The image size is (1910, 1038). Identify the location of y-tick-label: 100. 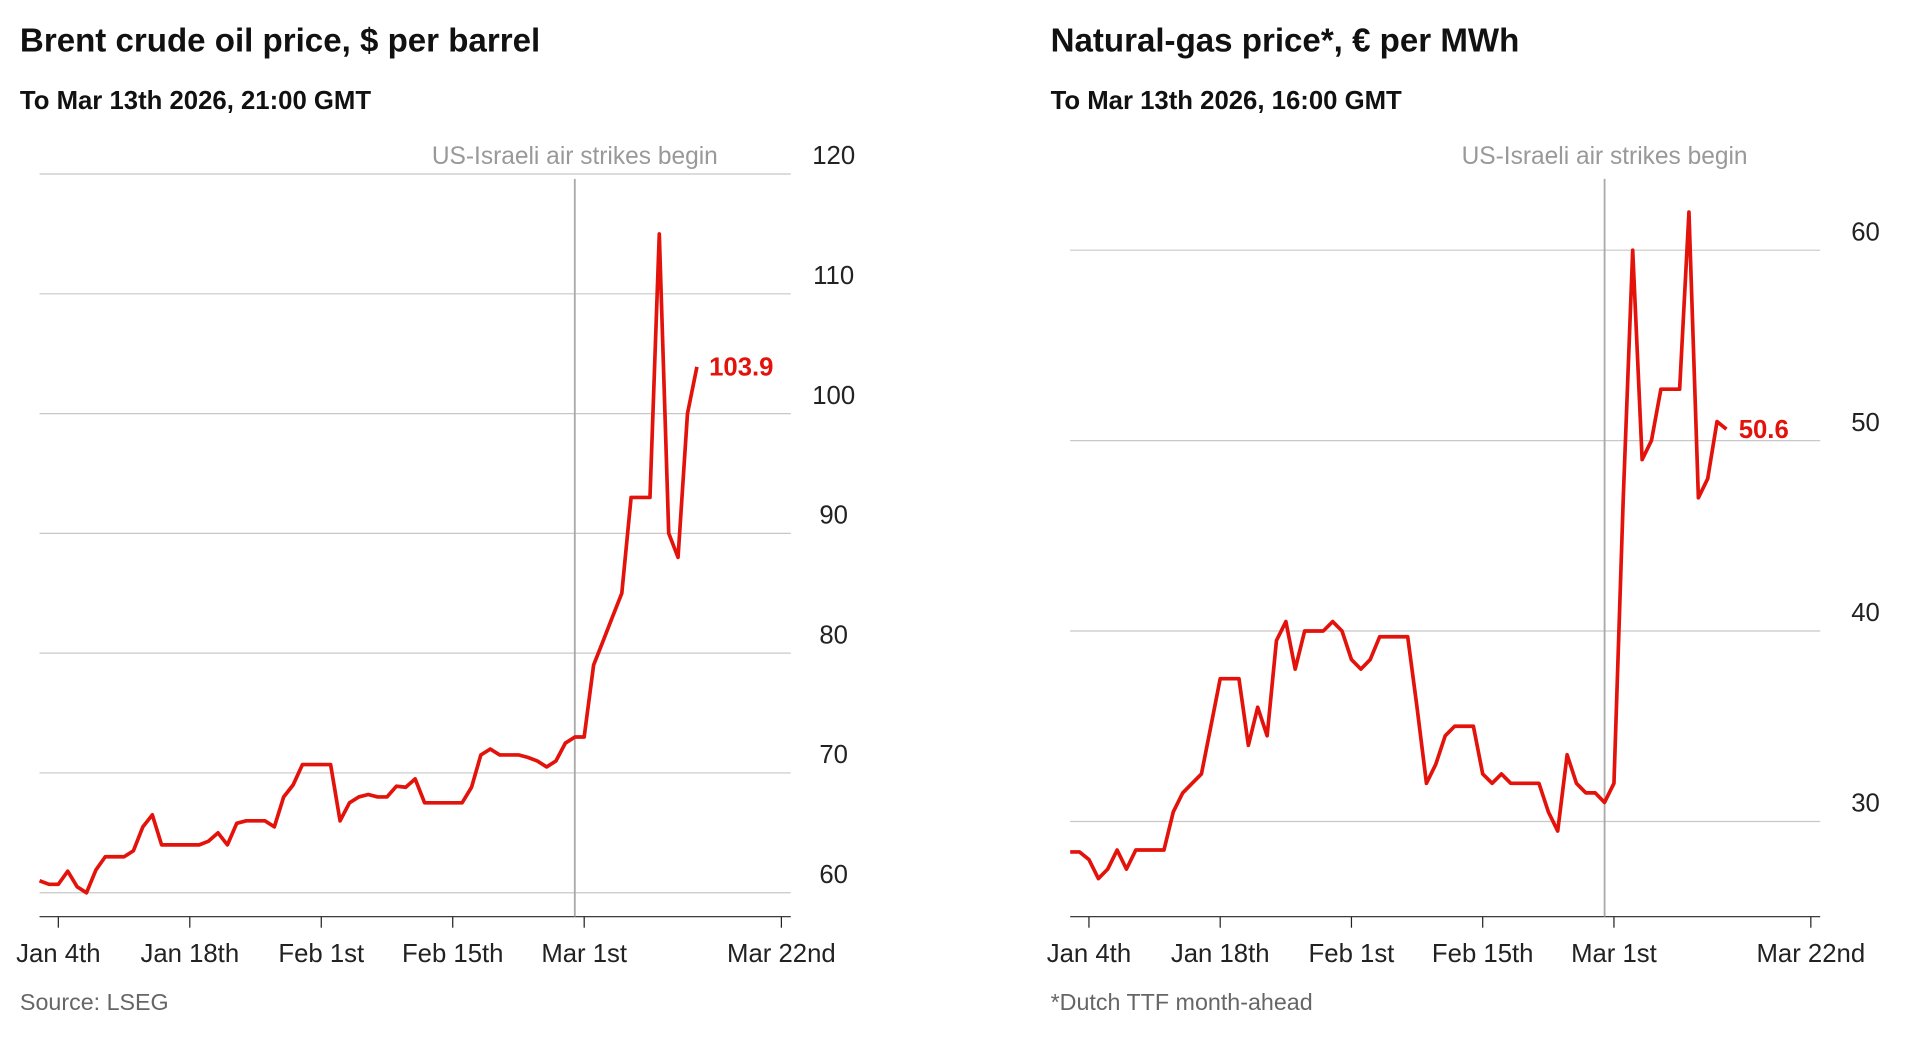
(833, 396).